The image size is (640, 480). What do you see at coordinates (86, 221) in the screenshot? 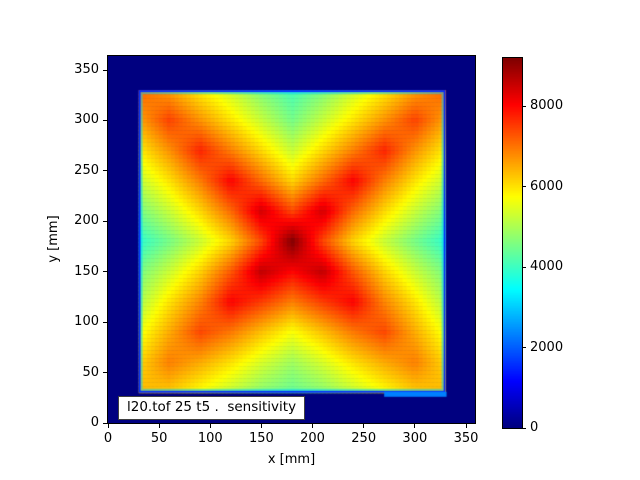
I see `y-tick-label: 200` at bounding box center [86, 221].